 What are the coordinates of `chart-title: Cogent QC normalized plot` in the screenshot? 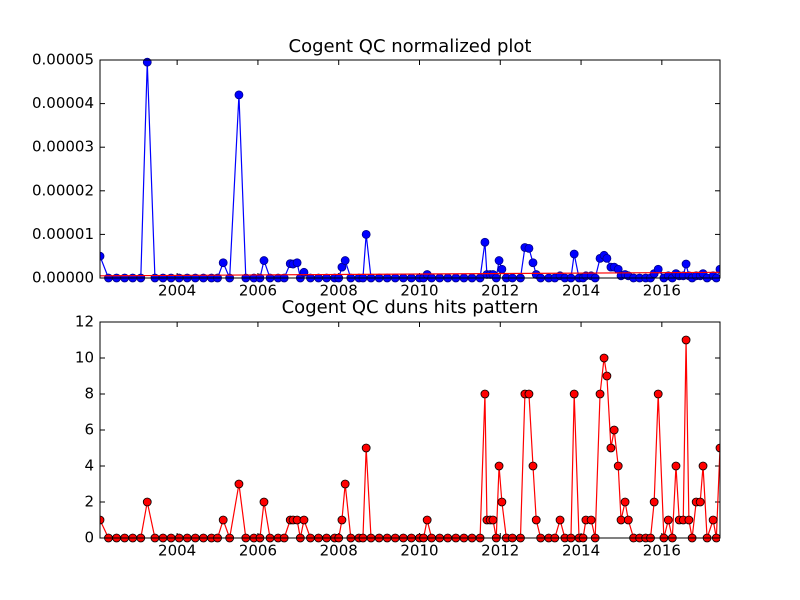 It's located at (410, 46).